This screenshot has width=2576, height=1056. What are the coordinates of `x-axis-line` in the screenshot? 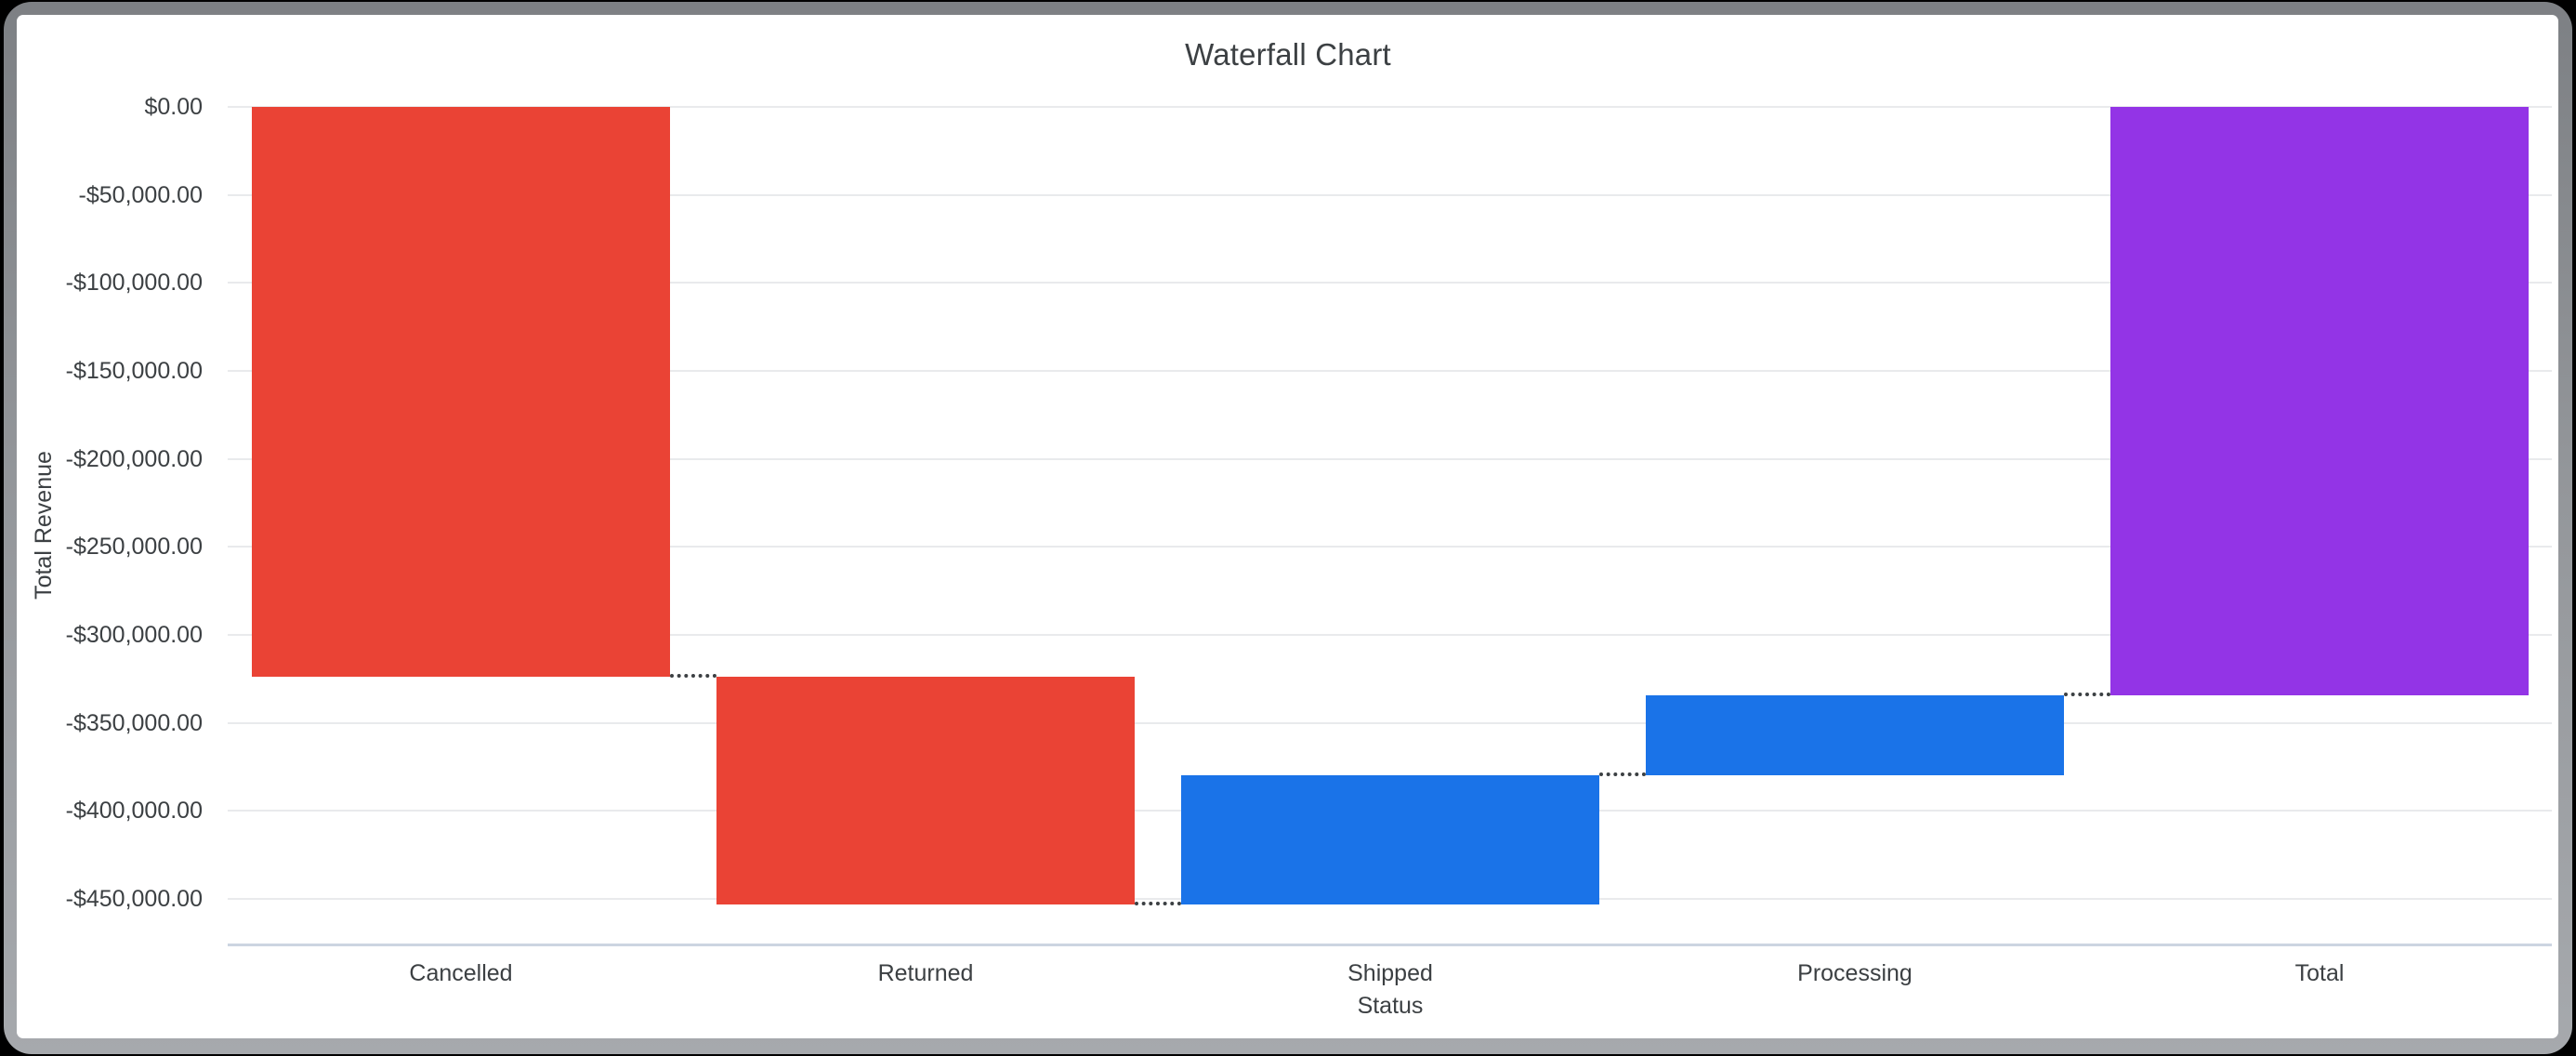 It's located at (1390, 945).